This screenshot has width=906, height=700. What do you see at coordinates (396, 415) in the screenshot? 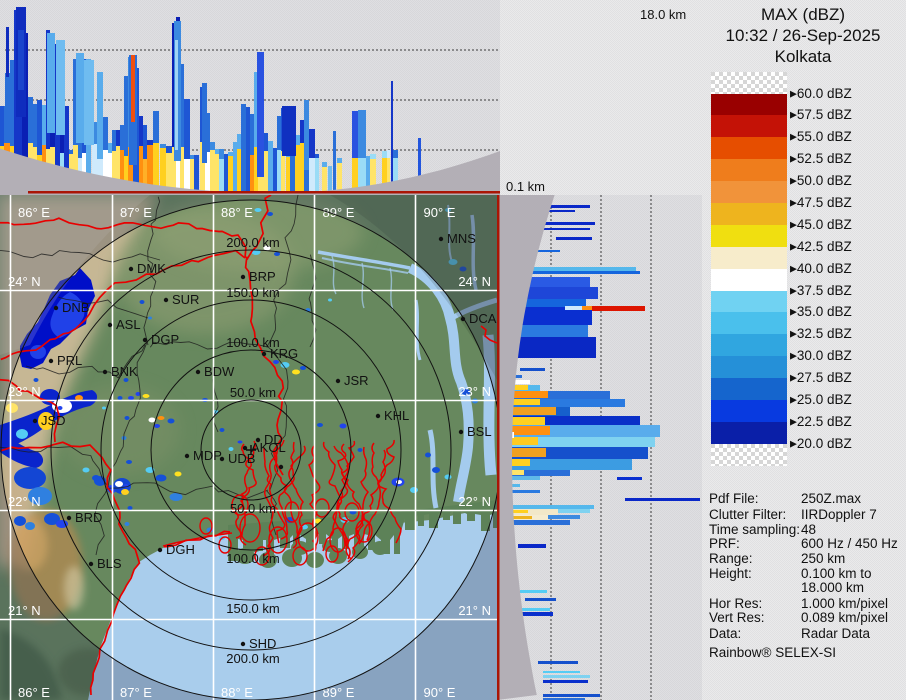
I see `svg-text: KHL` at bounding box center [396, 415].